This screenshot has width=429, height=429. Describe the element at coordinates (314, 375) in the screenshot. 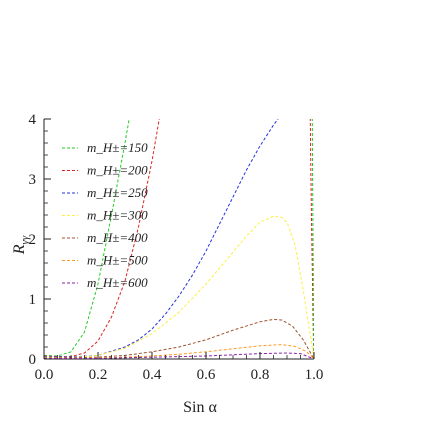

I see `x-tick-label: 1.0` at that location.